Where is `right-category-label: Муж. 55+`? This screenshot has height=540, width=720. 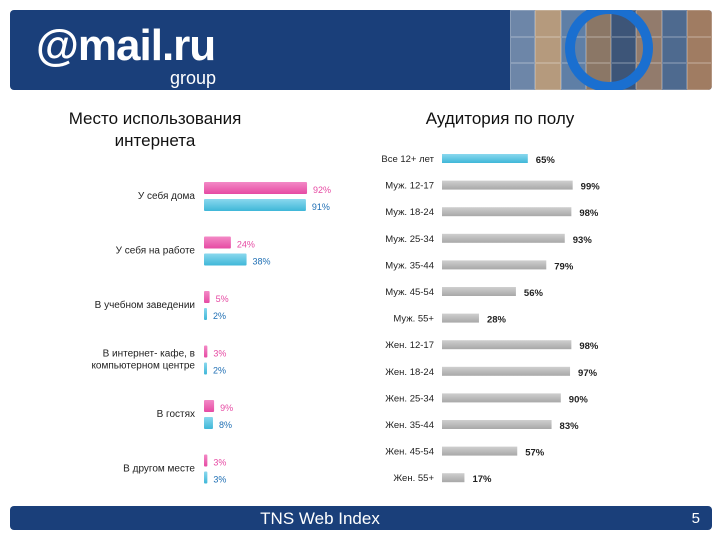
right-category-label: Муж. 55+ is located at coordinates (413, 319).